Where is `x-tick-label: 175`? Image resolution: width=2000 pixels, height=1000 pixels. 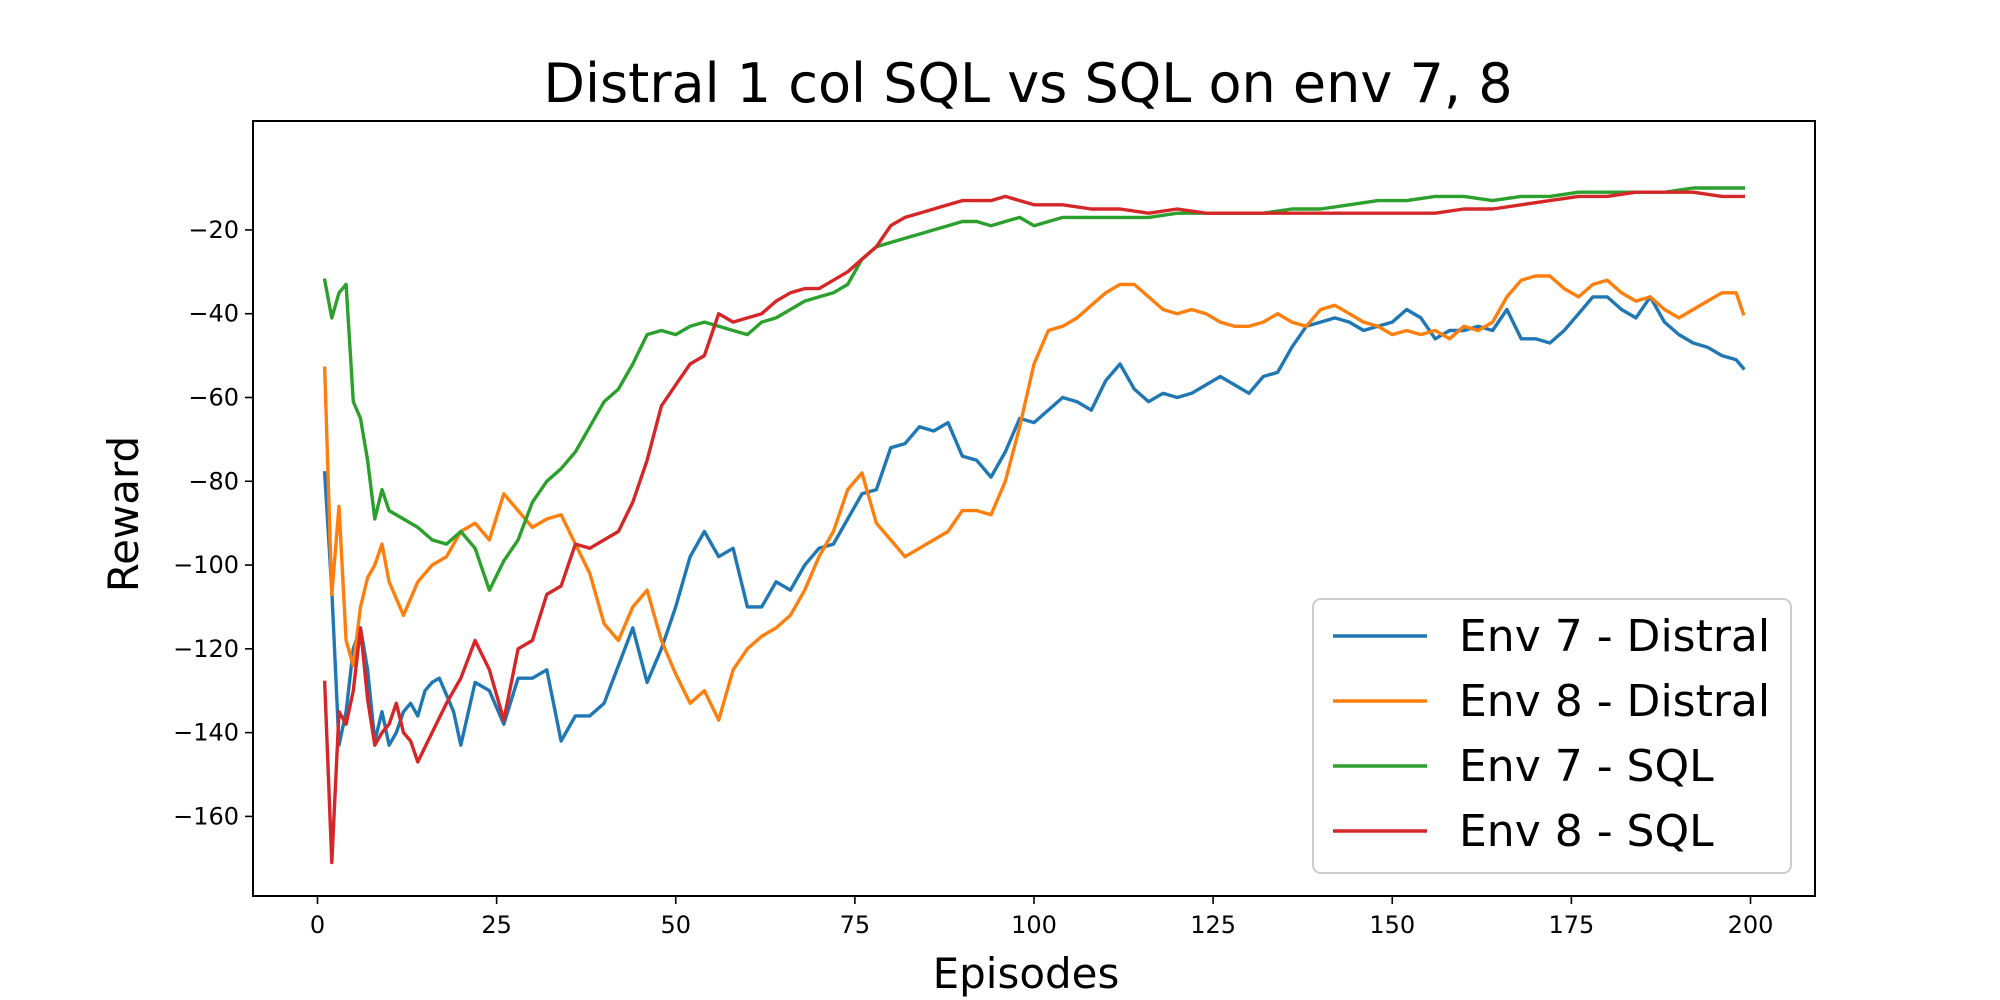
x-tick-label: 175 is located at coordinates (1571, 925).